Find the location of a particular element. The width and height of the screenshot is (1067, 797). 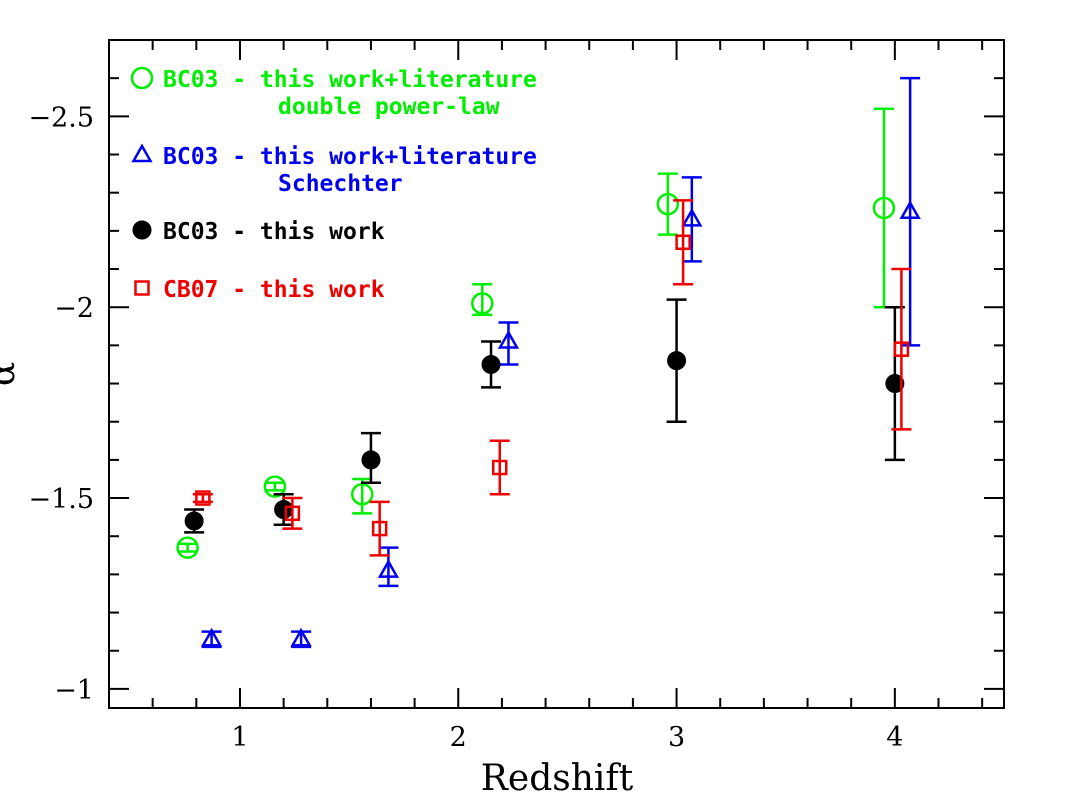

legend-label: double power-law is located at coordinates (389, 107).